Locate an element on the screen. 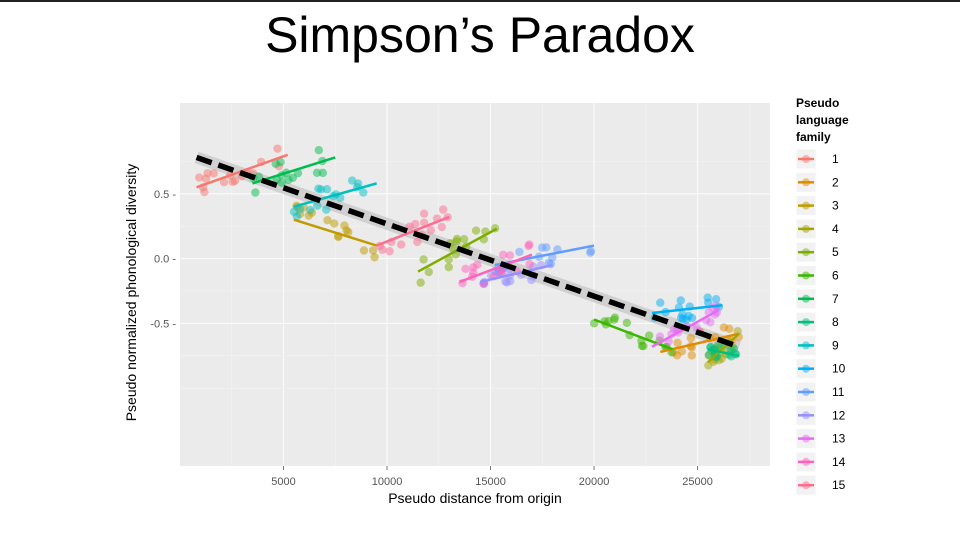  legend-label: 11 is located at coordinates (838, 392).